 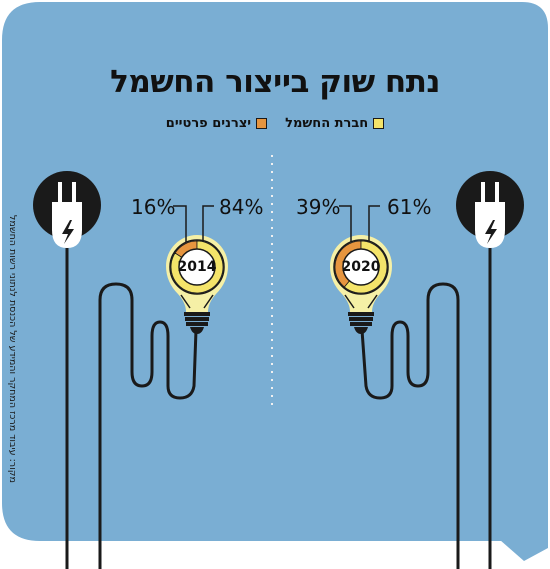 I want to click on label-2014-electric: 84%, so click(x=241, y=207).